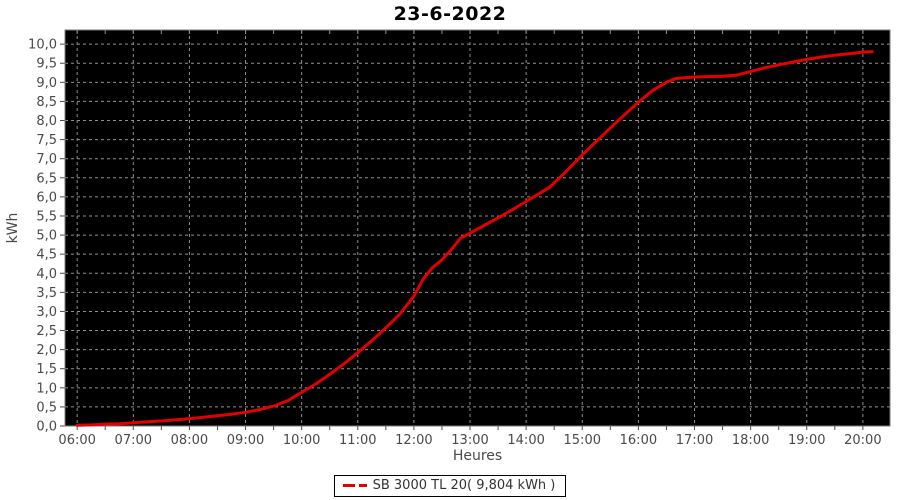 The width and height of the screenshot is (900, 500). What do you see at coordinates (46, 121) in the screenshot?
I see `y-tick-label: 8,0` at bounding box center [46, 121].